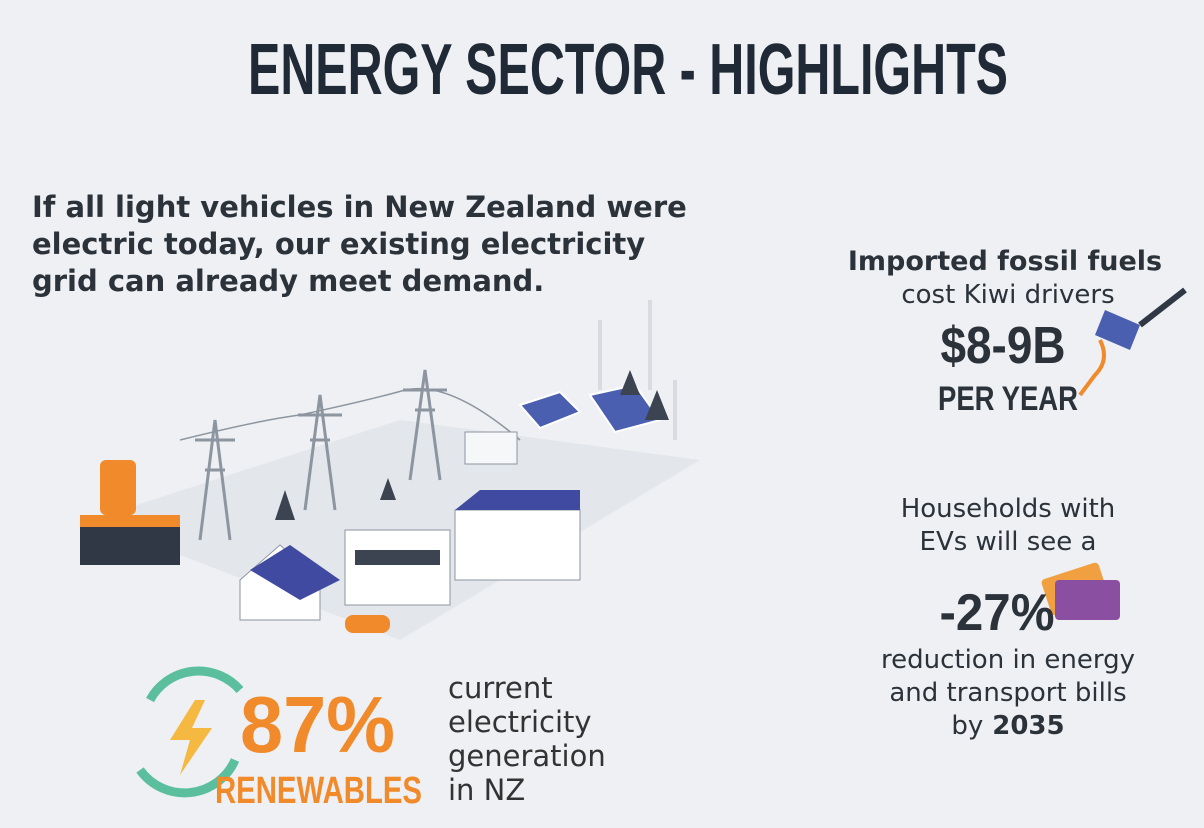 The height and width of the screenshot is (828, 1204). What do you see at coordinates (288, 281) in the screenshot?
I see `intro-line: grid can already meet demand.` at bounding box center [288, 281].